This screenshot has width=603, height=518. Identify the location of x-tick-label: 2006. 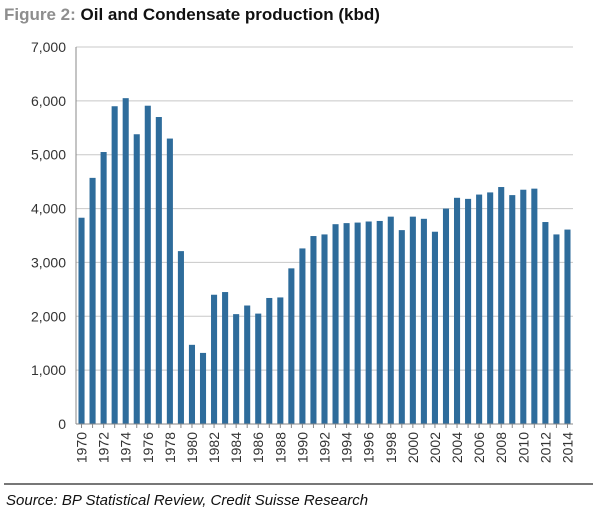
(479, 447).